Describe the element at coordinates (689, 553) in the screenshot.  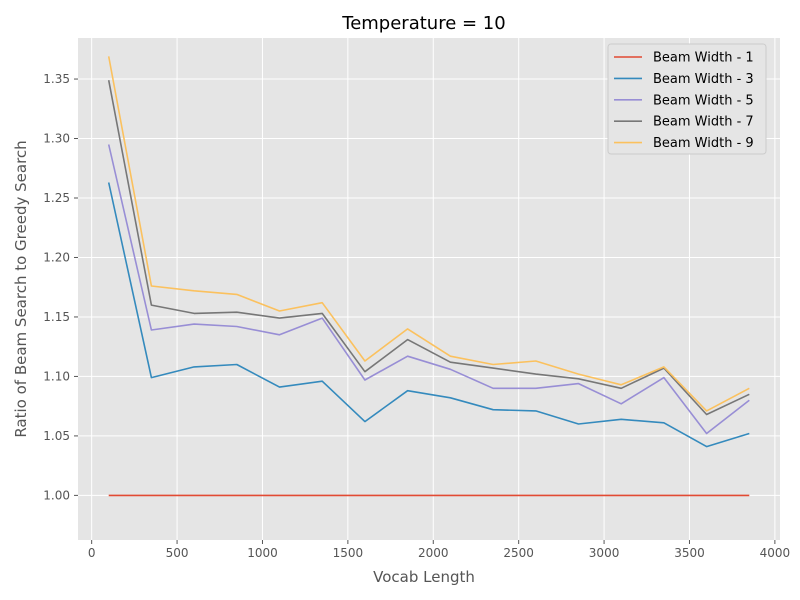
I see `x-tick-label: 3500` at that location.